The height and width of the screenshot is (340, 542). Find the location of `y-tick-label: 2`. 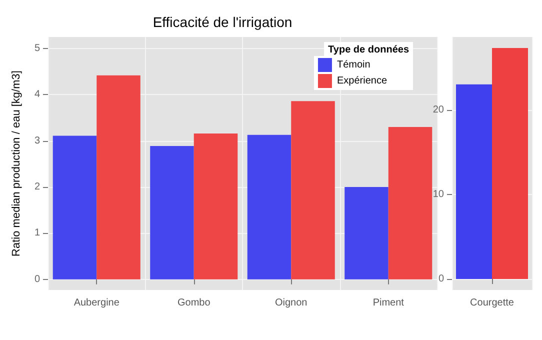

y-tick-label: 2 is located at coordinates (37, 187).